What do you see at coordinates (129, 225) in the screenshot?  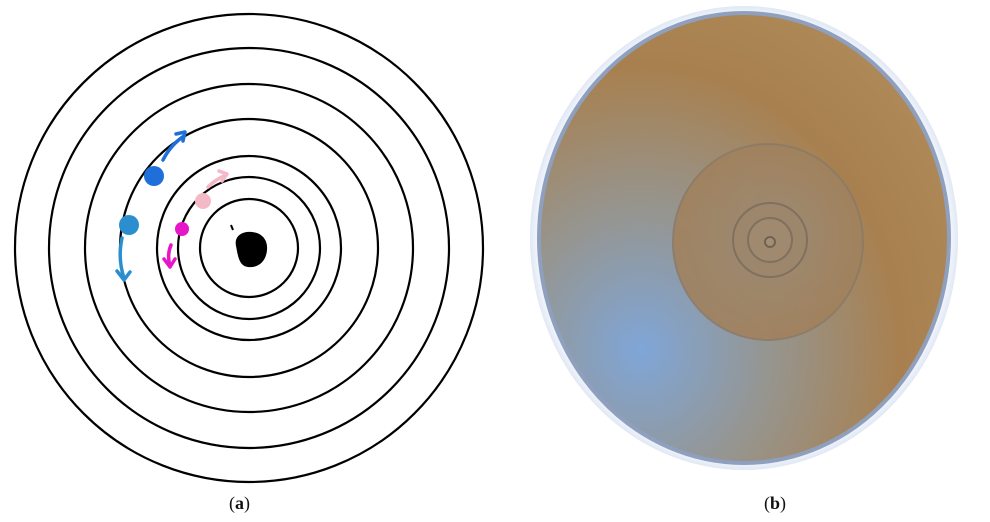 I see `marker-outer-left` at bounding box center [129, 225].